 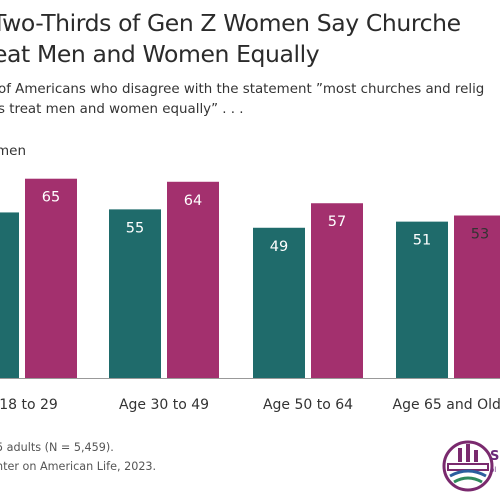 What do you see at coordinates (193, 201) in the screenshot?
I see `data-label-b-1: 64` at bounding box center [193, 201].